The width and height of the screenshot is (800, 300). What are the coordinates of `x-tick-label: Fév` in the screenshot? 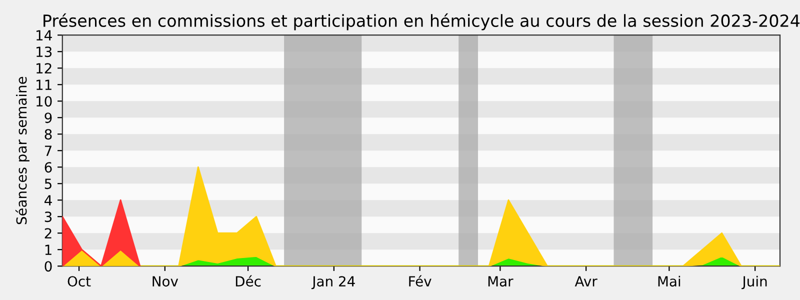 It's located at (420, 281).